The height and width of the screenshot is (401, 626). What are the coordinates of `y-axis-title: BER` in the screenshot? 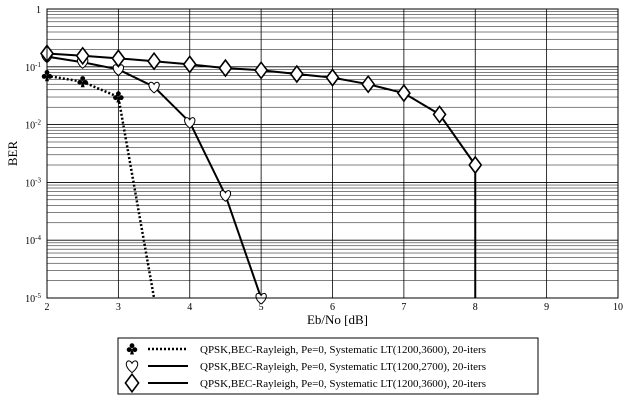 It's located at (12, 154).